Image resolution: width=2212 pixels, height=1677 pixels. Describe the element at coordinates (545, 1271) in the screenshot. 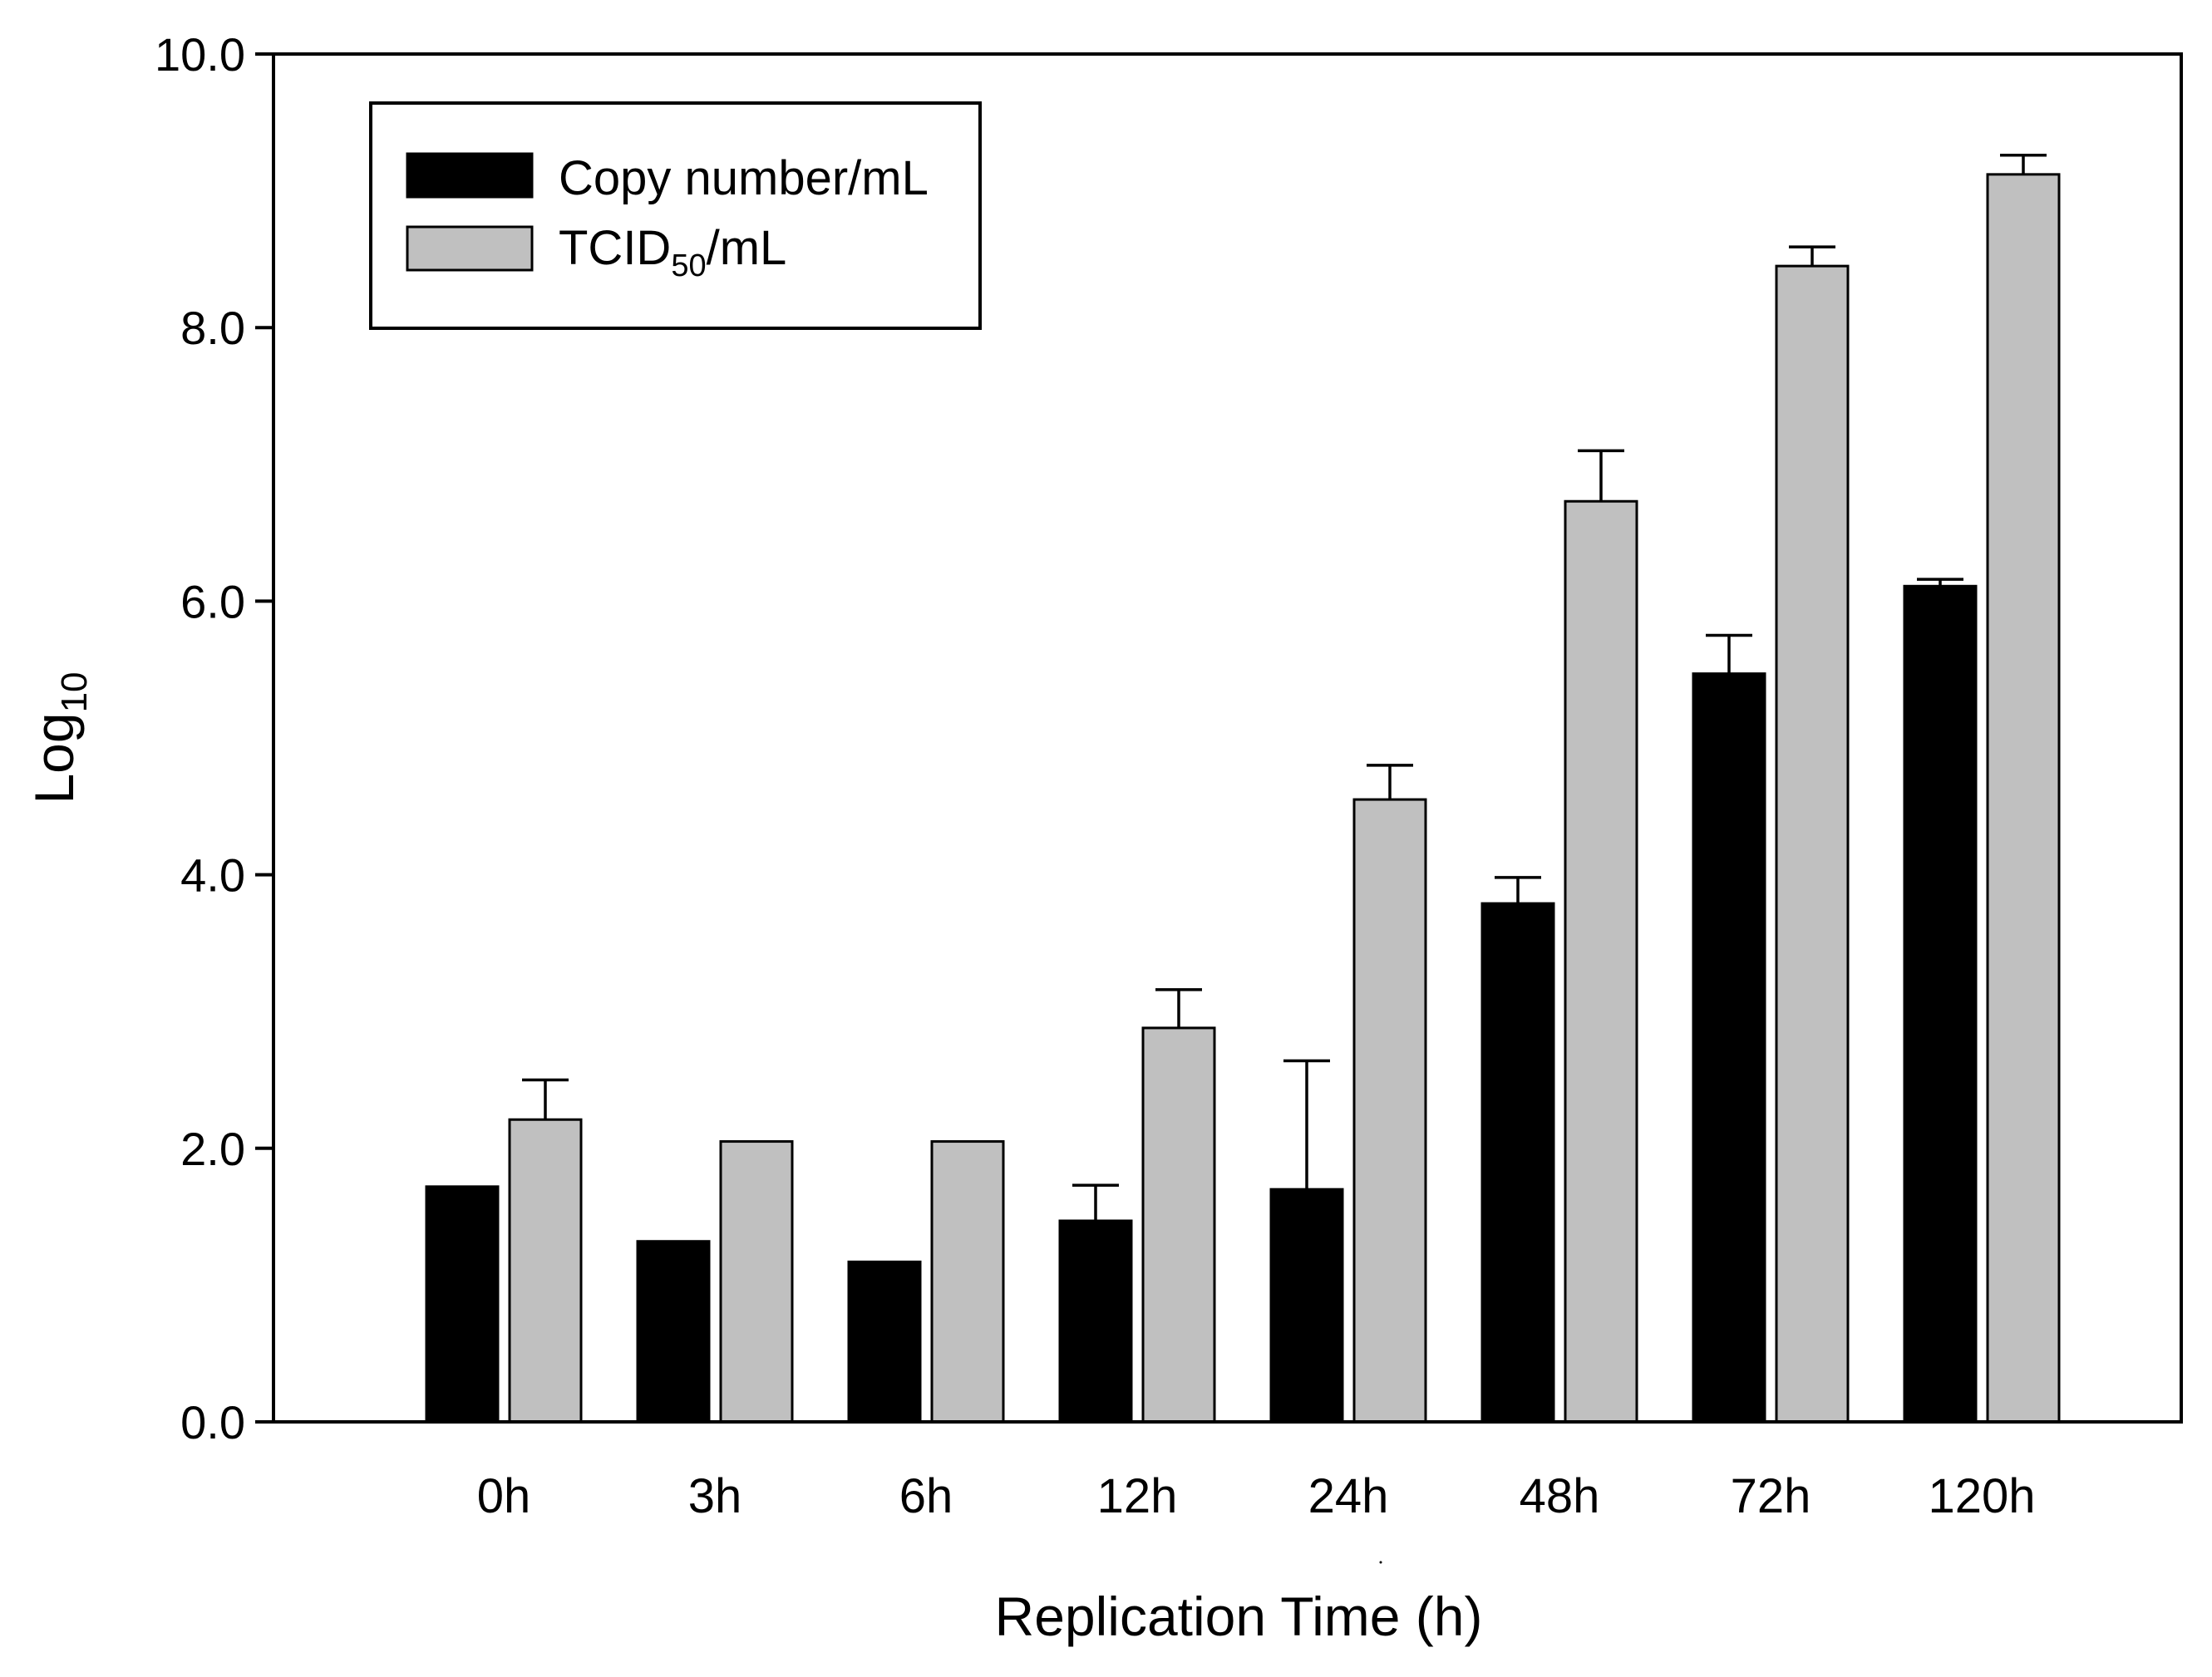

I see `bar-tcid50-0h` at that location.